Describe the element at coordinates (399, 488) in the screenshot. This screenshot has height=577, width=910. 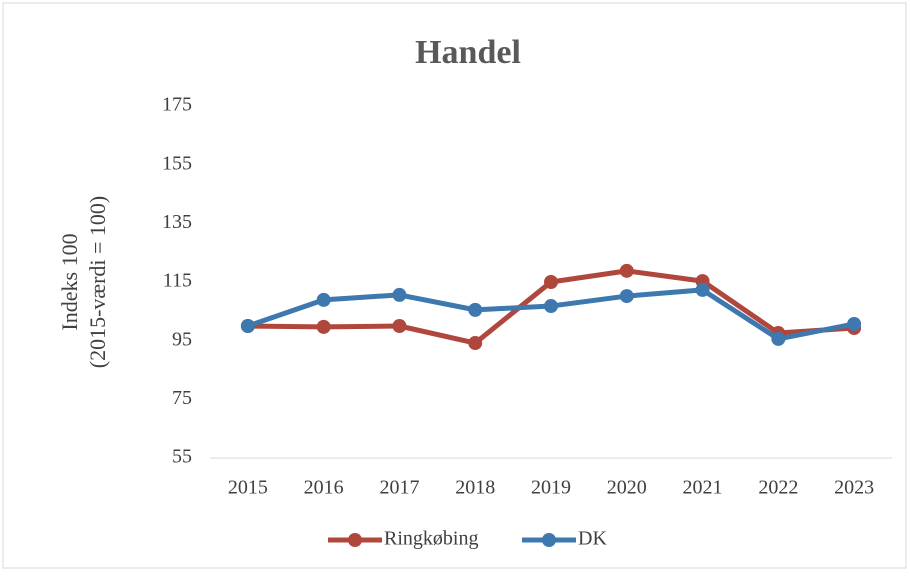
I see `x-tick-label: 2017` at that location.